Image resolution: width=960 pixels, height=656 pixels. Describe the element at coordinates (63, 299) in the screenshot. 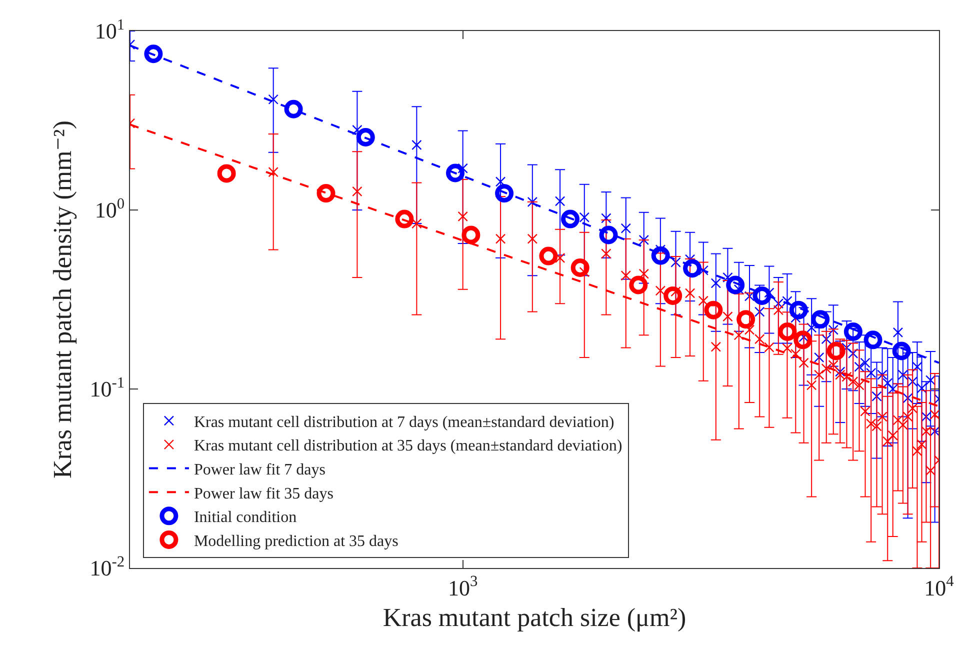

I see `y-axis-title: Kras mutant patch density (mm⁻²)` at that location.